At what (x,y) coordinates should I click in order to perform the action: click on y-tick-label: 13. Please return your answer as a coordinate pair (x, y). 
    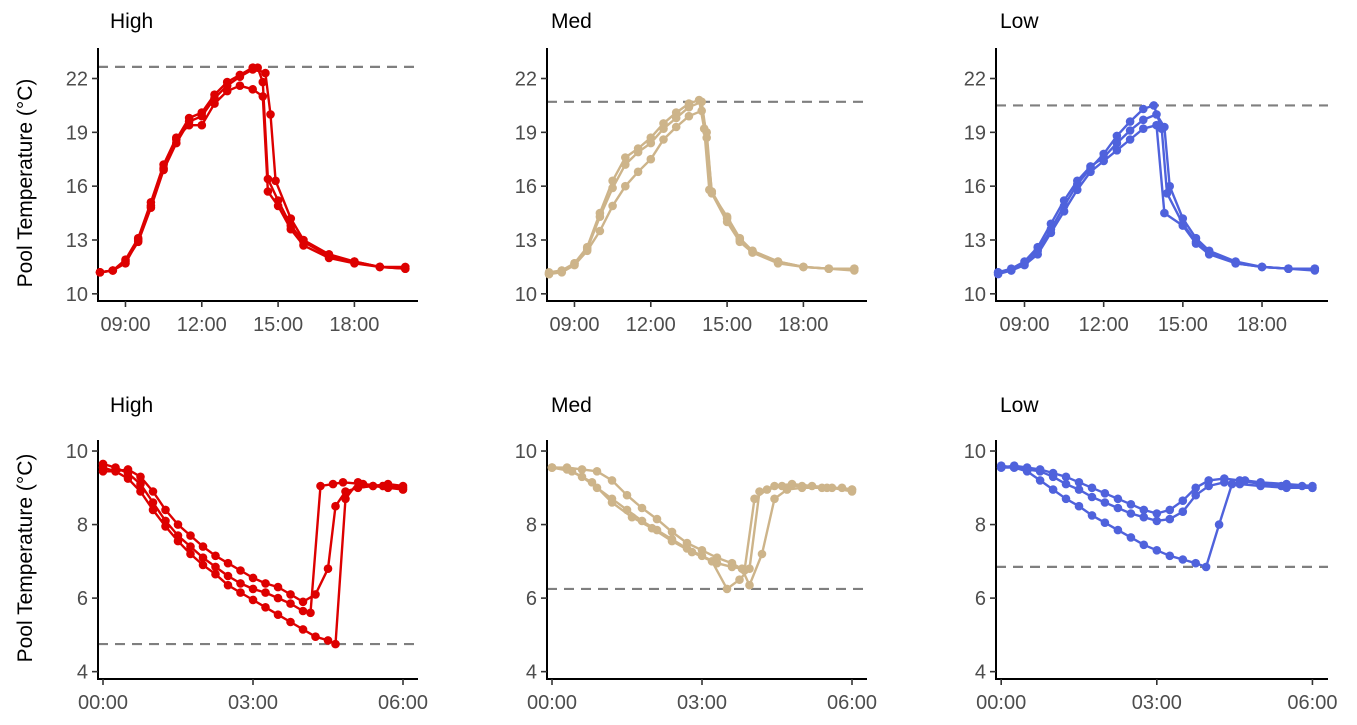
    Looking at the image, I should click on (975, 241).